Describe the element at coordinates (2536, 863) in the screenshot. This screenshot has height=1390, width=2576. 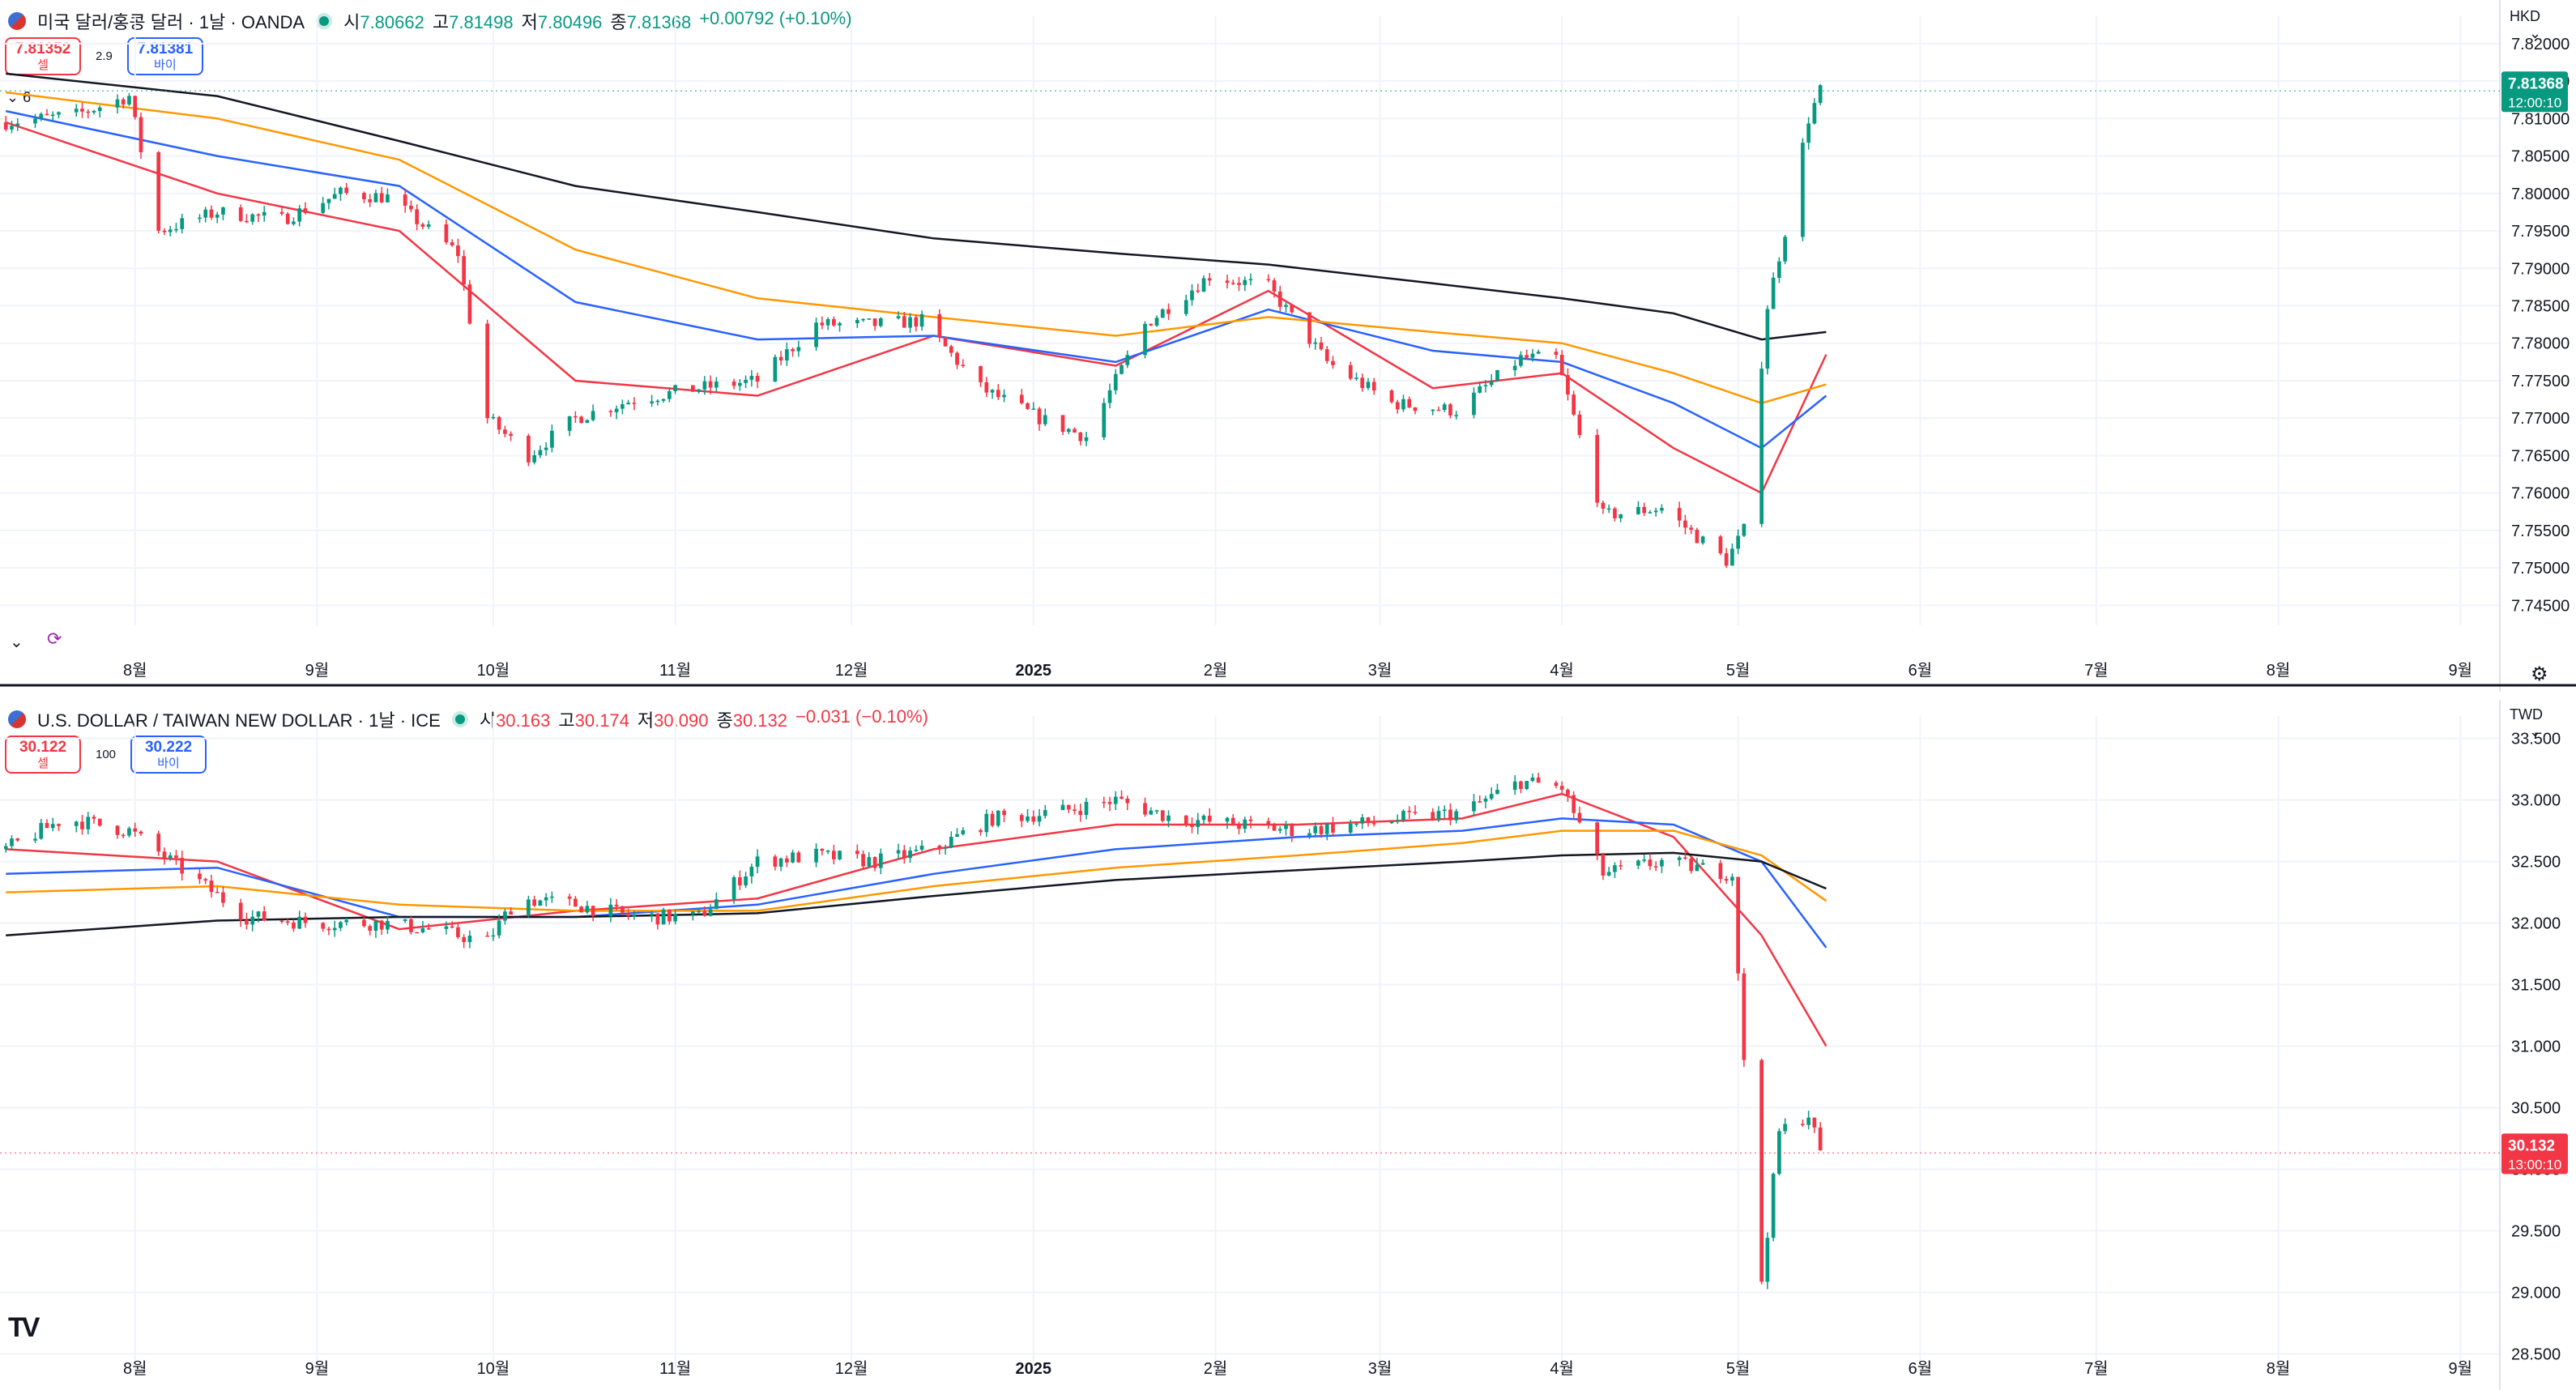
I see `bottom-y-tick-label: 32.500` at that location.